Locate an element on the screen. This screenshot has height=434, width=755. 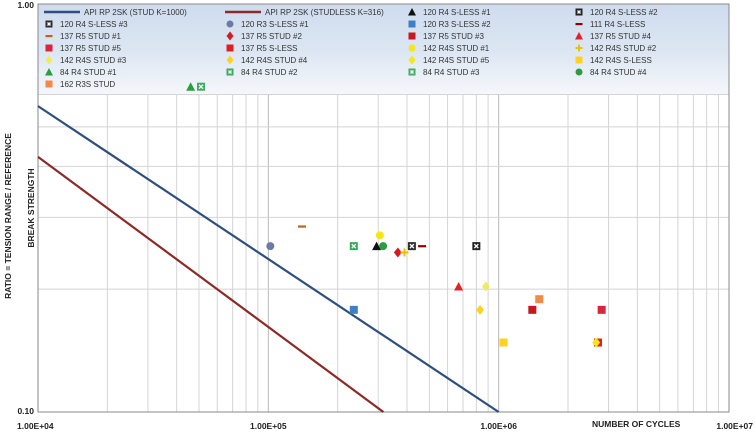
legend-item: 137 R5 STUD #2 is located at coordinates (264, 36).